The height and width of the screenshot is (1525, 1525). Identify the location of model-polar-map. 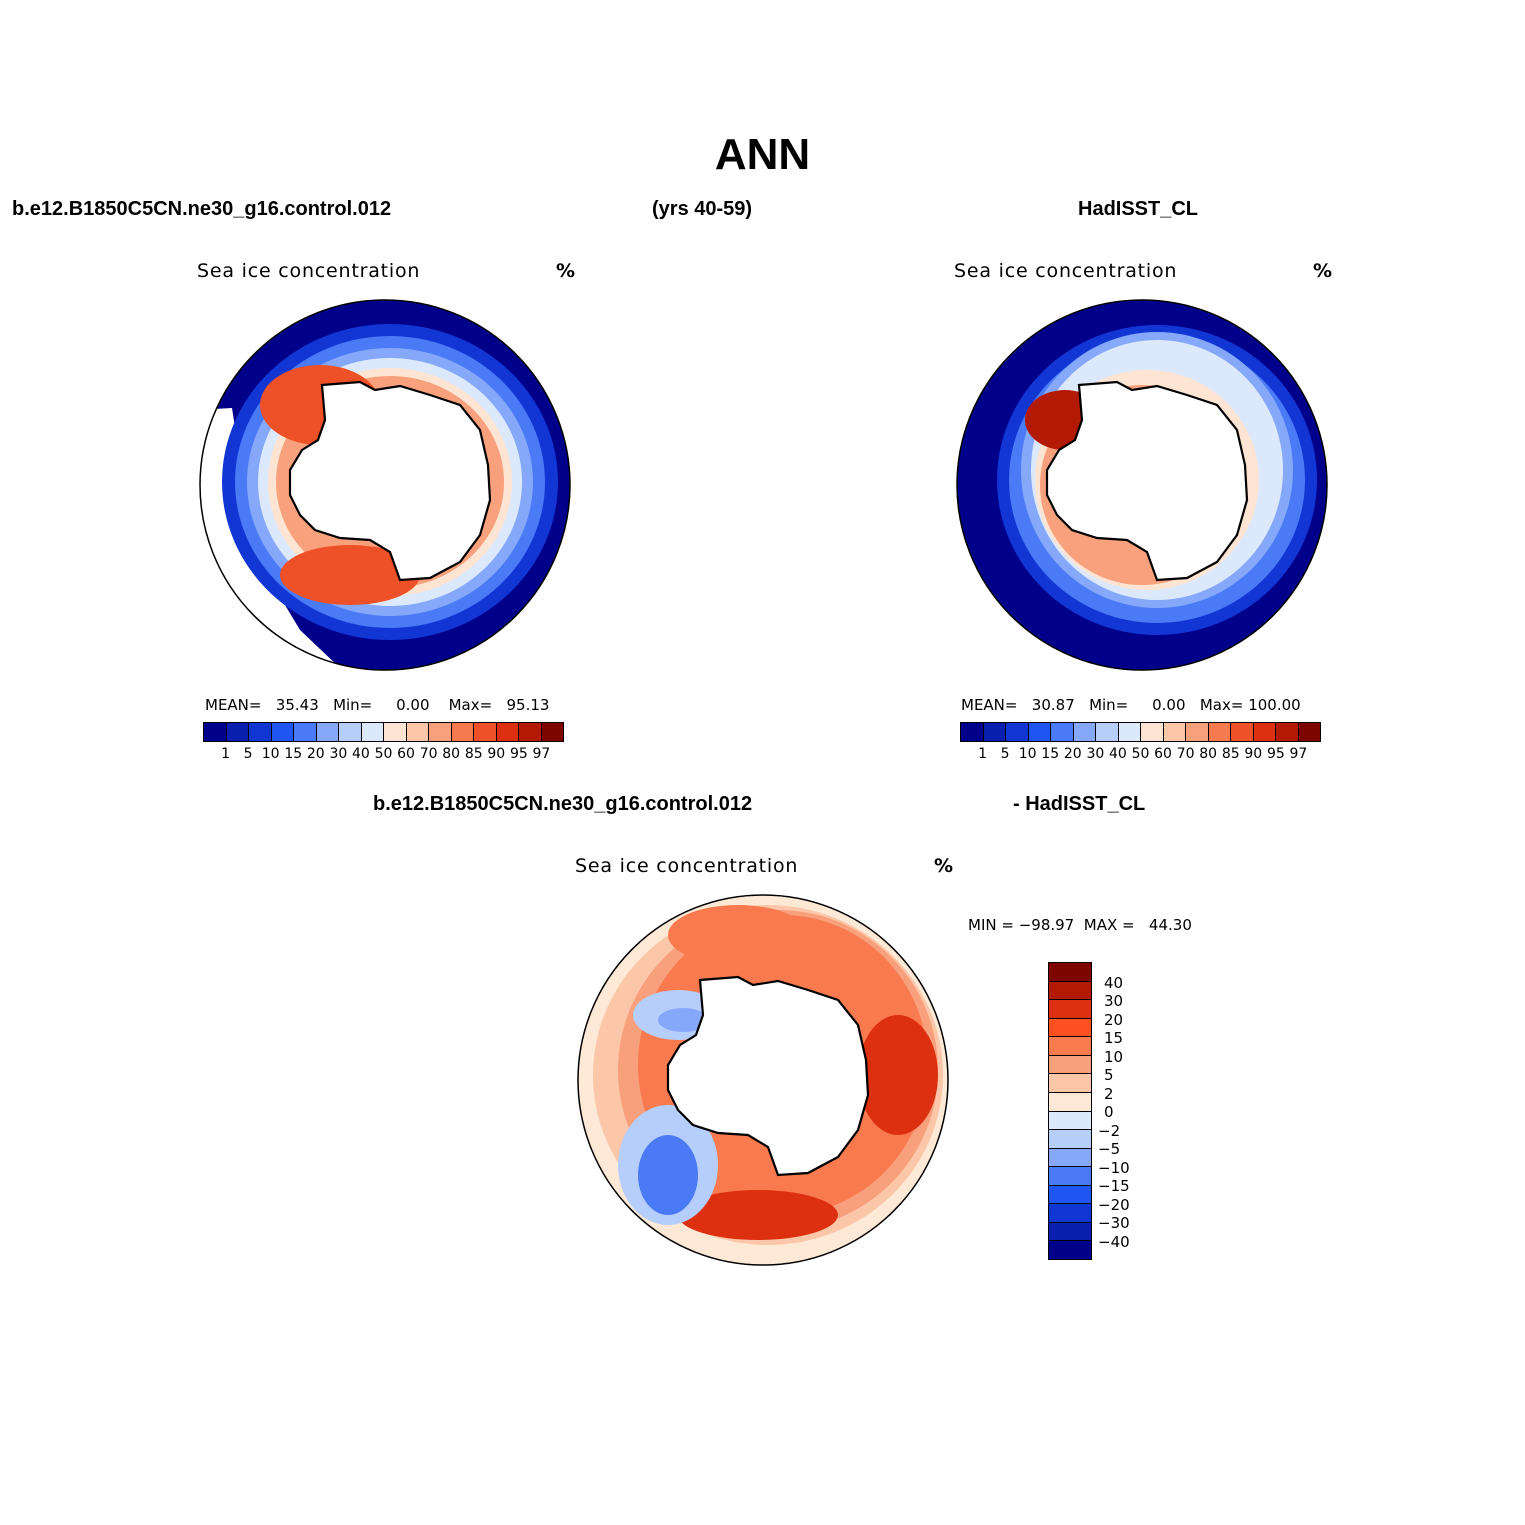
(385, 485).